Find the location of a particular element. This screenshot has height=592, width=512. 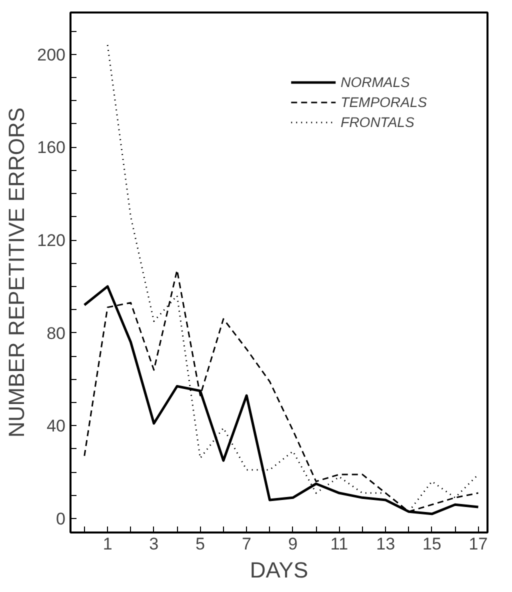

x-tick-label: 11 is located at coordinates (339, 544).